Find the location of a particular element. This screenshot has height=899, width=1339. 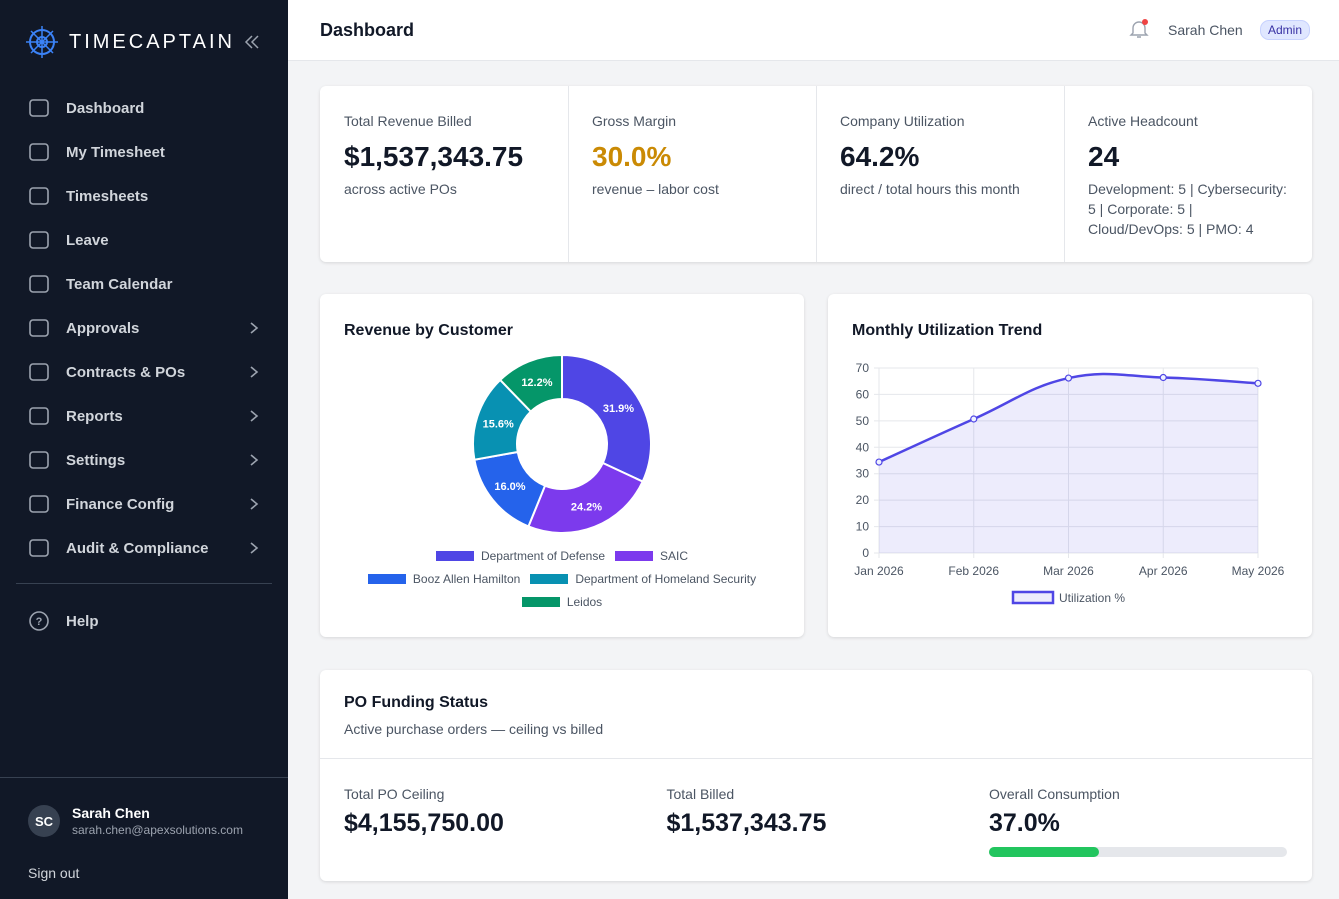

logo is located at coordinates (142, 42).